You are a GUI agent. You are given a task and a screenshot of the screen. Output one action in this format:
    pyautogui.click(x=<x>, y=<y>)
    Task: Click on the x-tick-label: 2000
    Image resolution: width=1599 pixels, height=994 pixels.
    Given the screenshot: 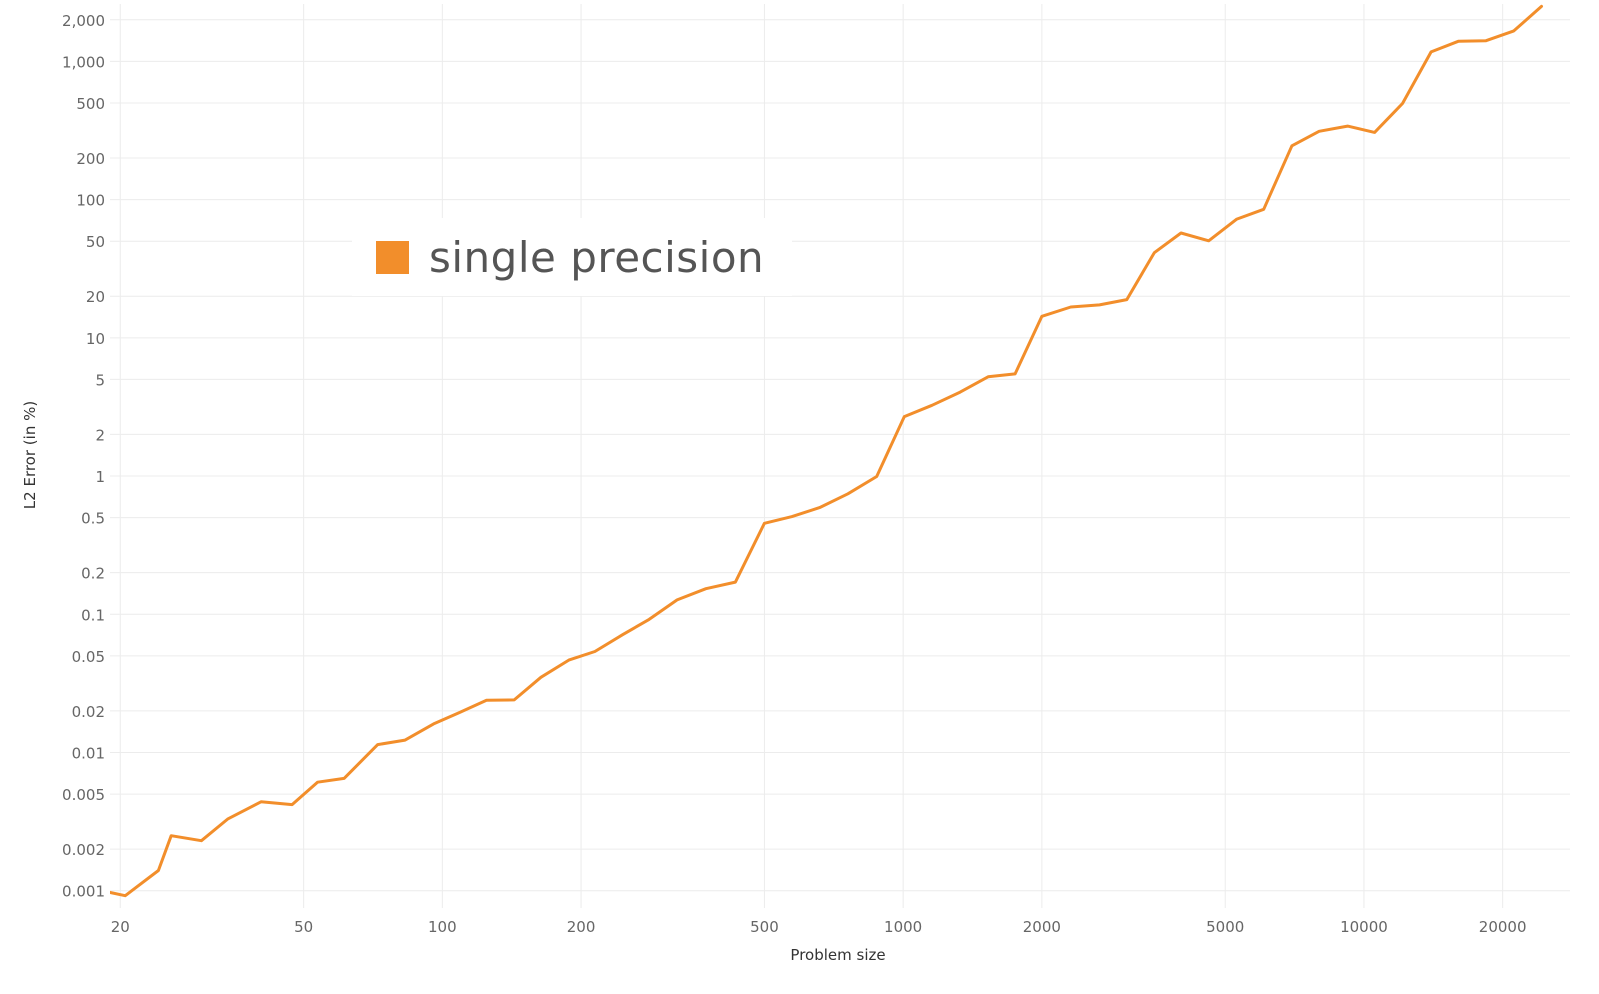 What is the action you would take?
    pyautogui.click(x=1042, y=927)
    